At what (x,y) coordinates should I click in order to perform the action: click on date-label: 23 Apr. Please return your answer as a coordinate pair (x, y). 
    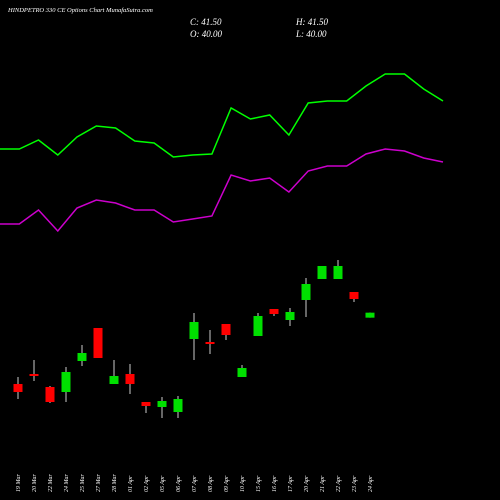
    Looking at the image, I should click on (355, 483).